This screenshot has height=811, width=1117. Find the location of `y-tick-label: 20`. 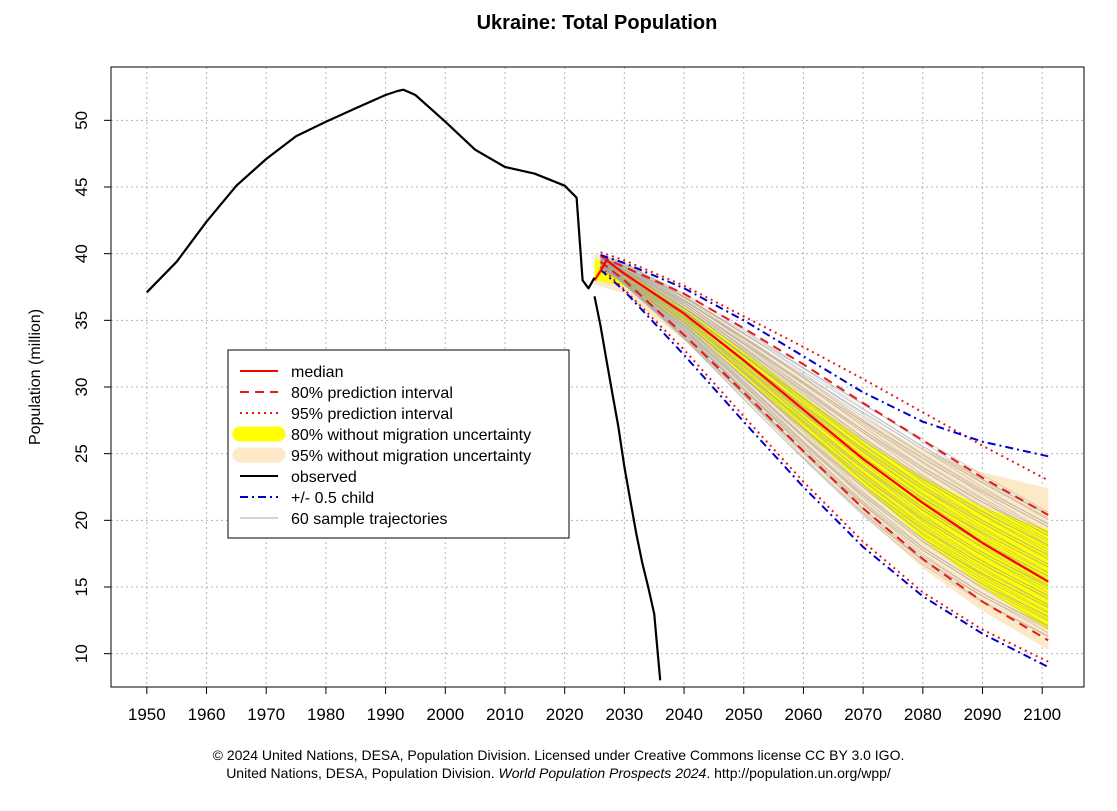

y-tick-label: 20 is located at coordinates (81, 520).